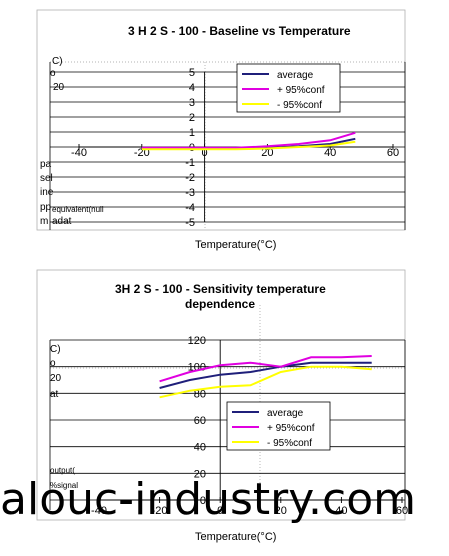 Image resolution: width=449 pixels, height=556 pixels. What do you see at coordinates (190, 208) in the screenshot?
I see `c1-y-tick-label: -4` at bounding box center [190, 208].